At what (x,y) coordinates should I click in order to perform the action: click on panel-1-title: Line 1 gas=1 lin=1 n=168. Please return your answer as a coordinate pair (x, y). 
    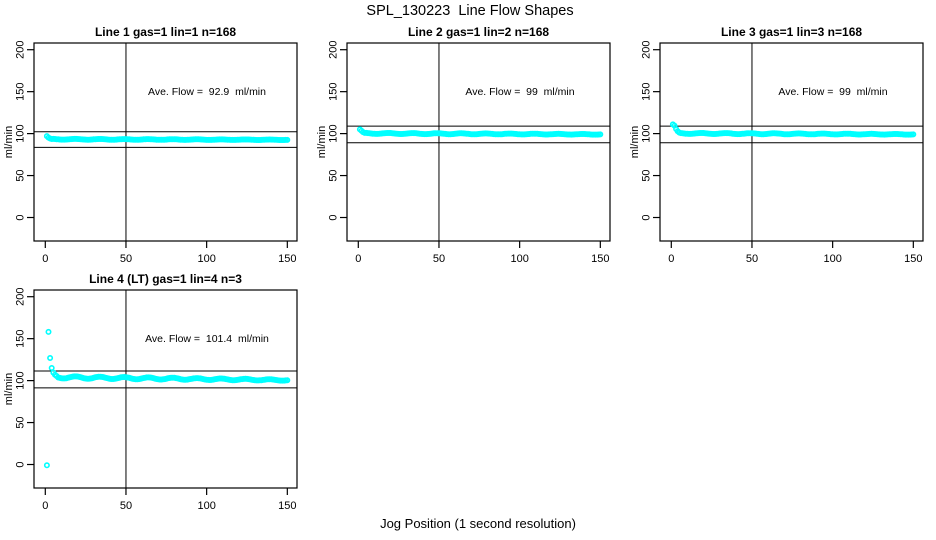
    Looking at the image, I should click on (165, 32).